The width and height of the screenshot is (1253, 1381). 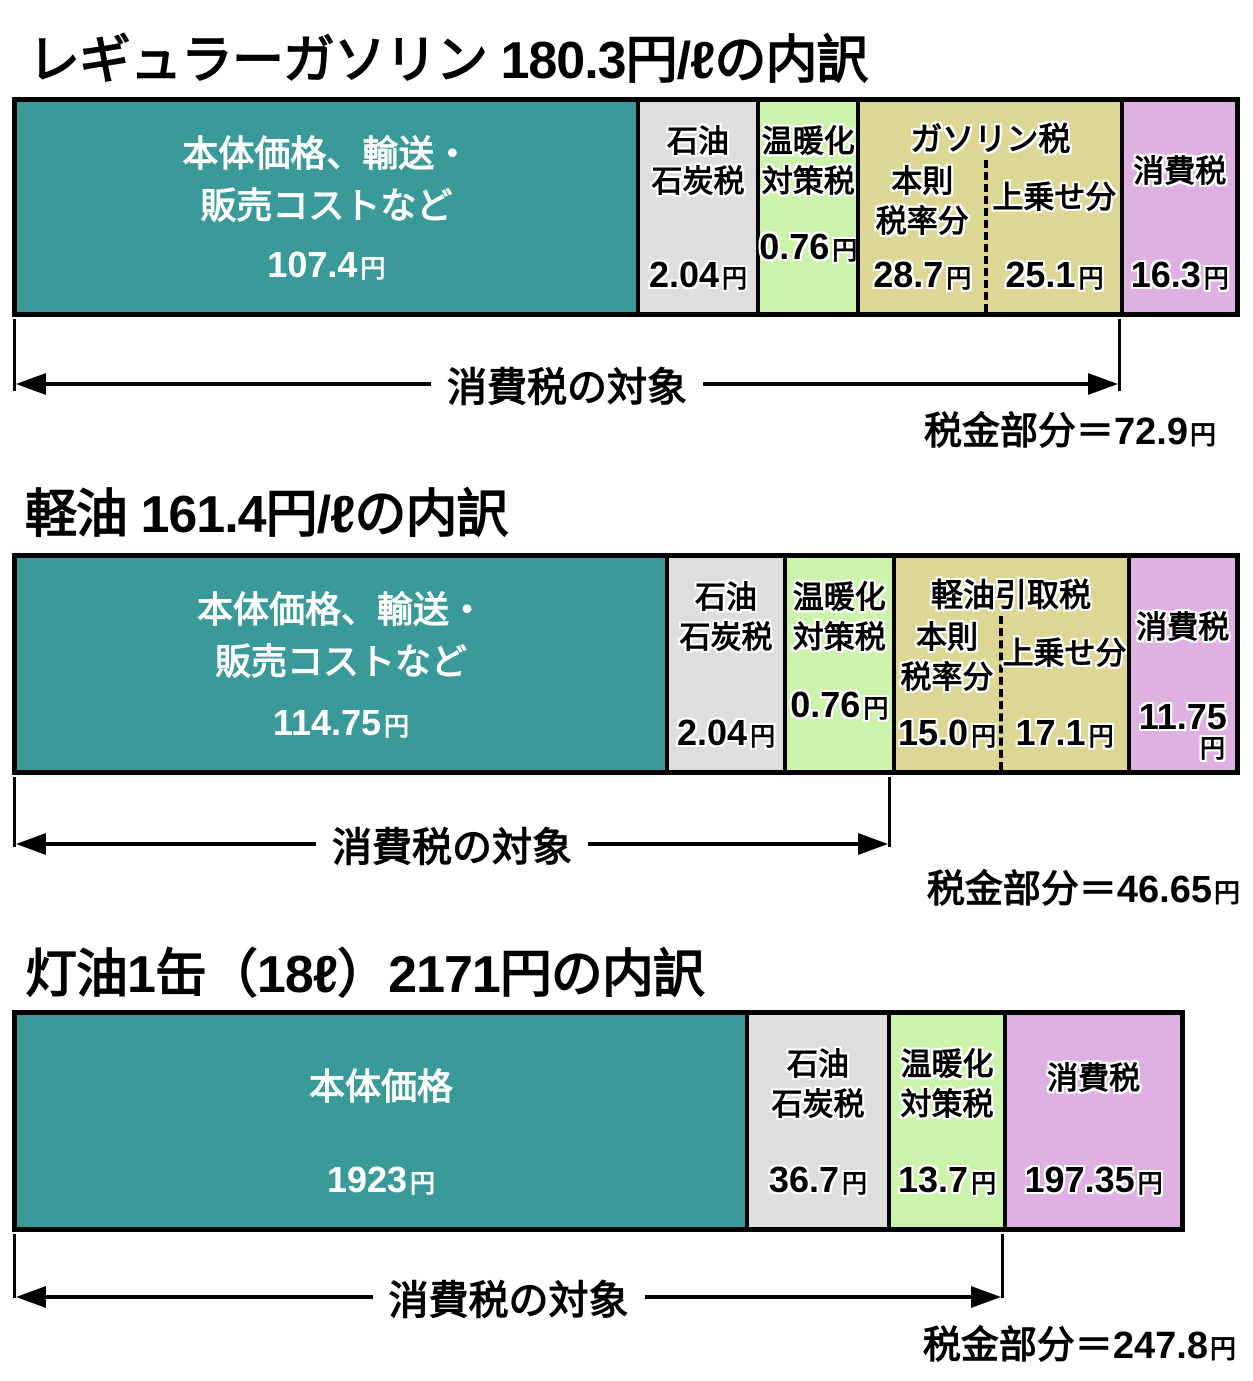 I want to click on chart2-title: 軽油 161.4円/ℓの内訳, so click(x=266, y=515).